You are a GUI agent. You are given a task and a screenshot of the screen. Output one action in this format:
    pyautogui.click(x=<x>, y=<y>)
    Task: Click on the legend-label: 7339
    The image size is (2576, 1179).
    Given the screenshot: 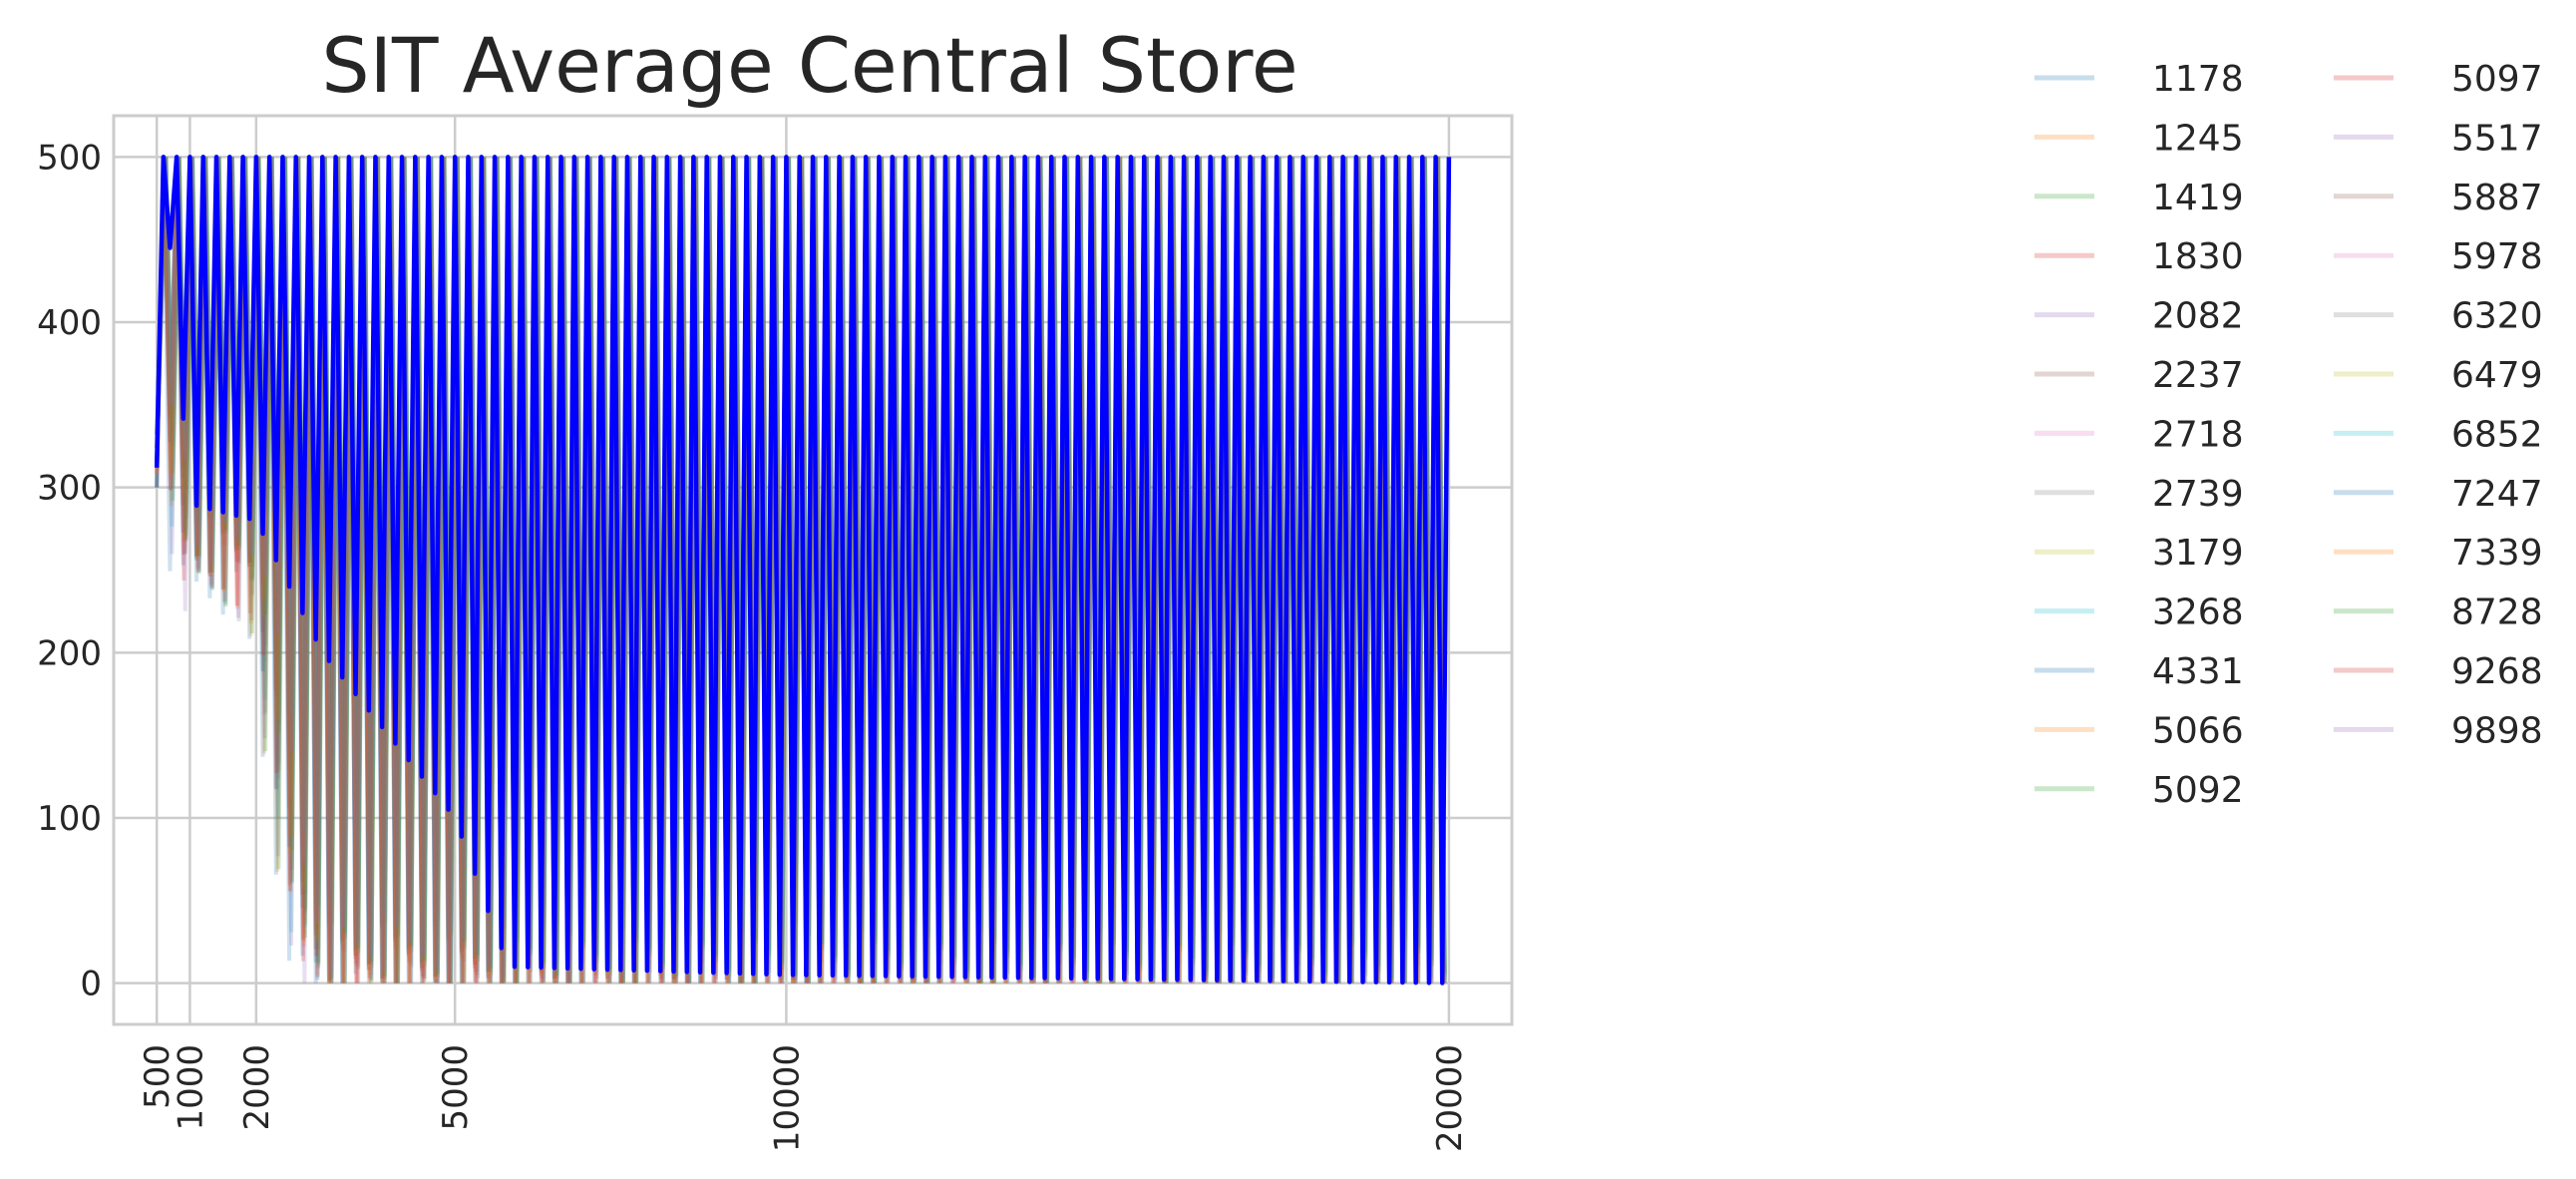 What is the action you would take?
    pyautogui.click(x=2497, y=553)
    